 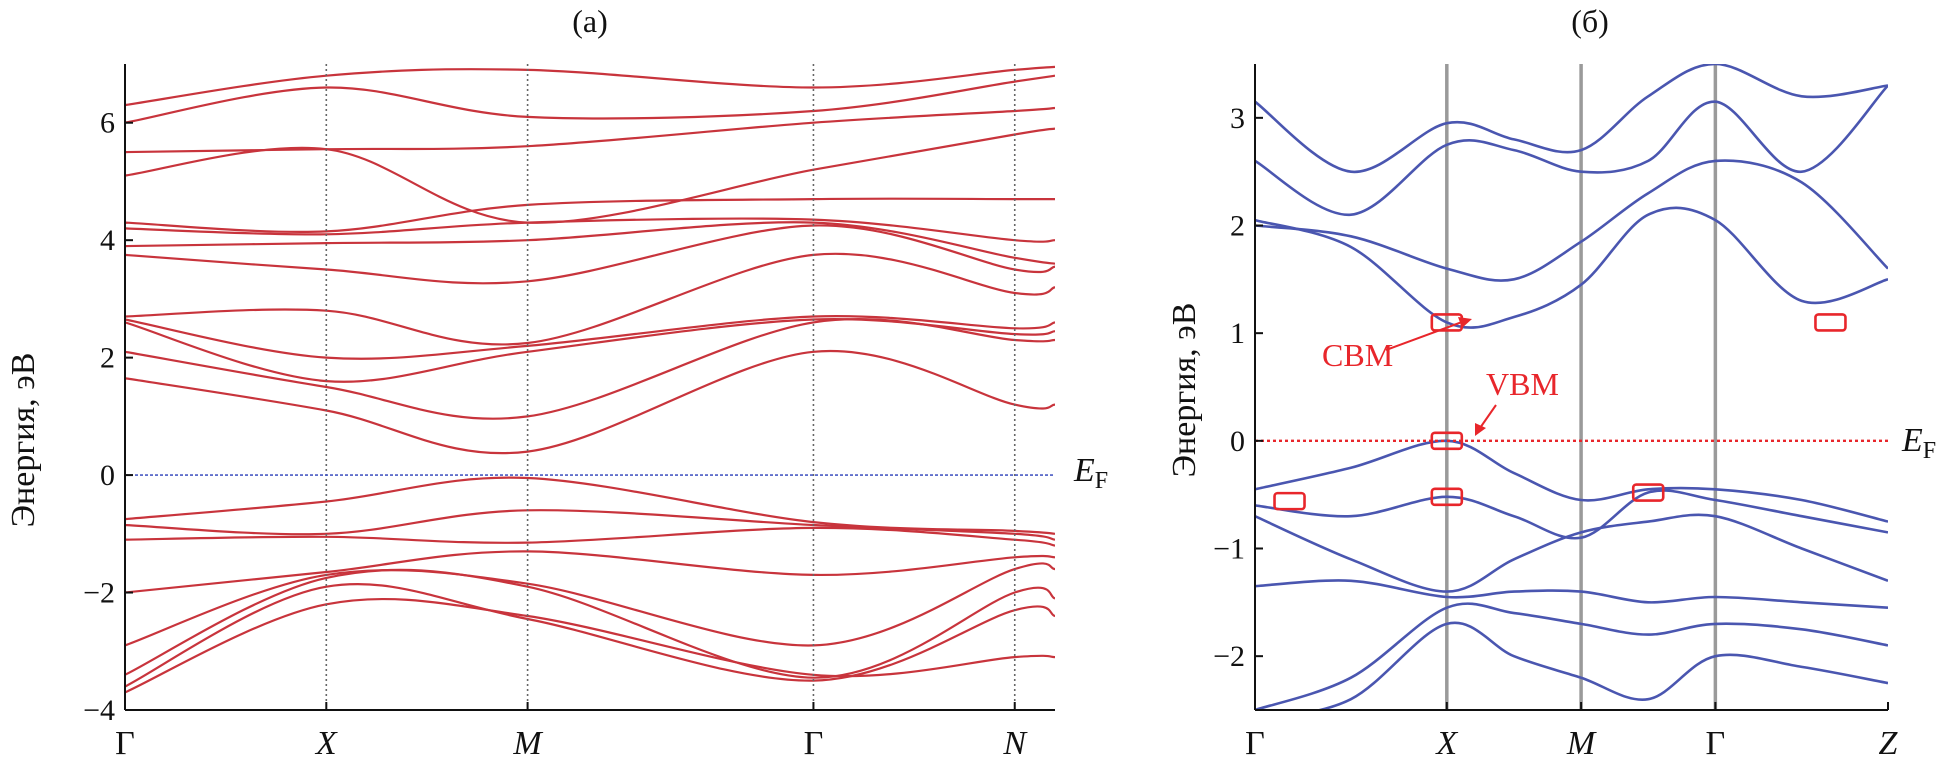 What do you see at coordinates (1571, 553) in the screenshot?
I see `band-line-v03` at bounding box center [1571, 553].